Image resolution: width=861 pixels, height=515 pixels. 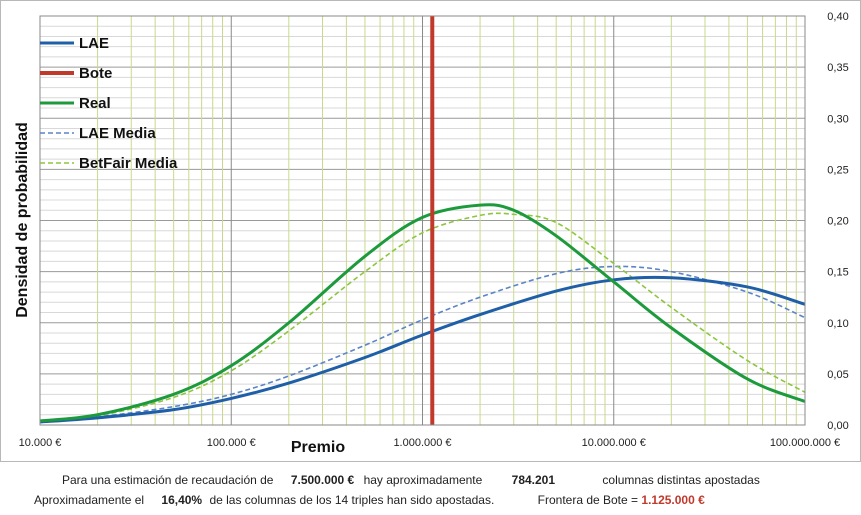 I want to click on footer-line2-prefix: Aproximadamente el, so click(x=89, y=500).